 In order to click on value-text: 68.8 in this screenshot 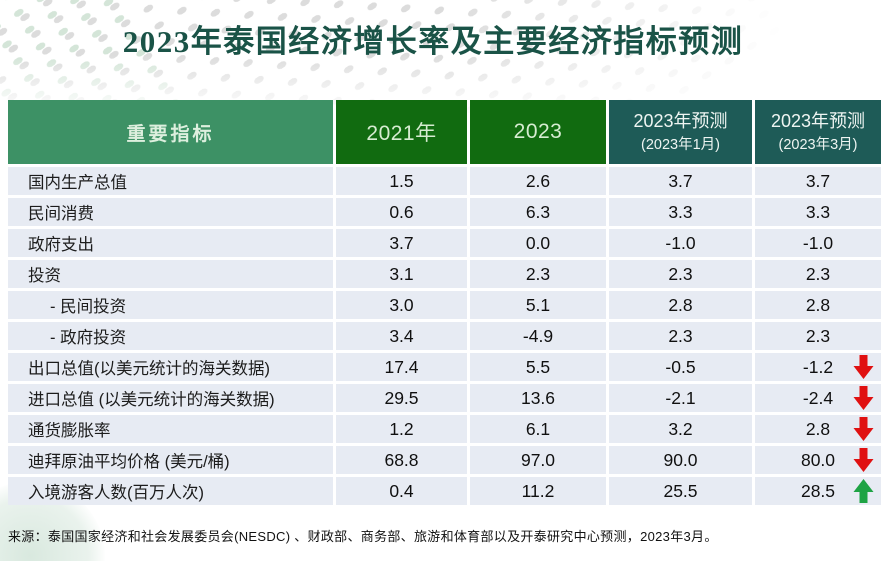, I will do `click(401, 459)`.